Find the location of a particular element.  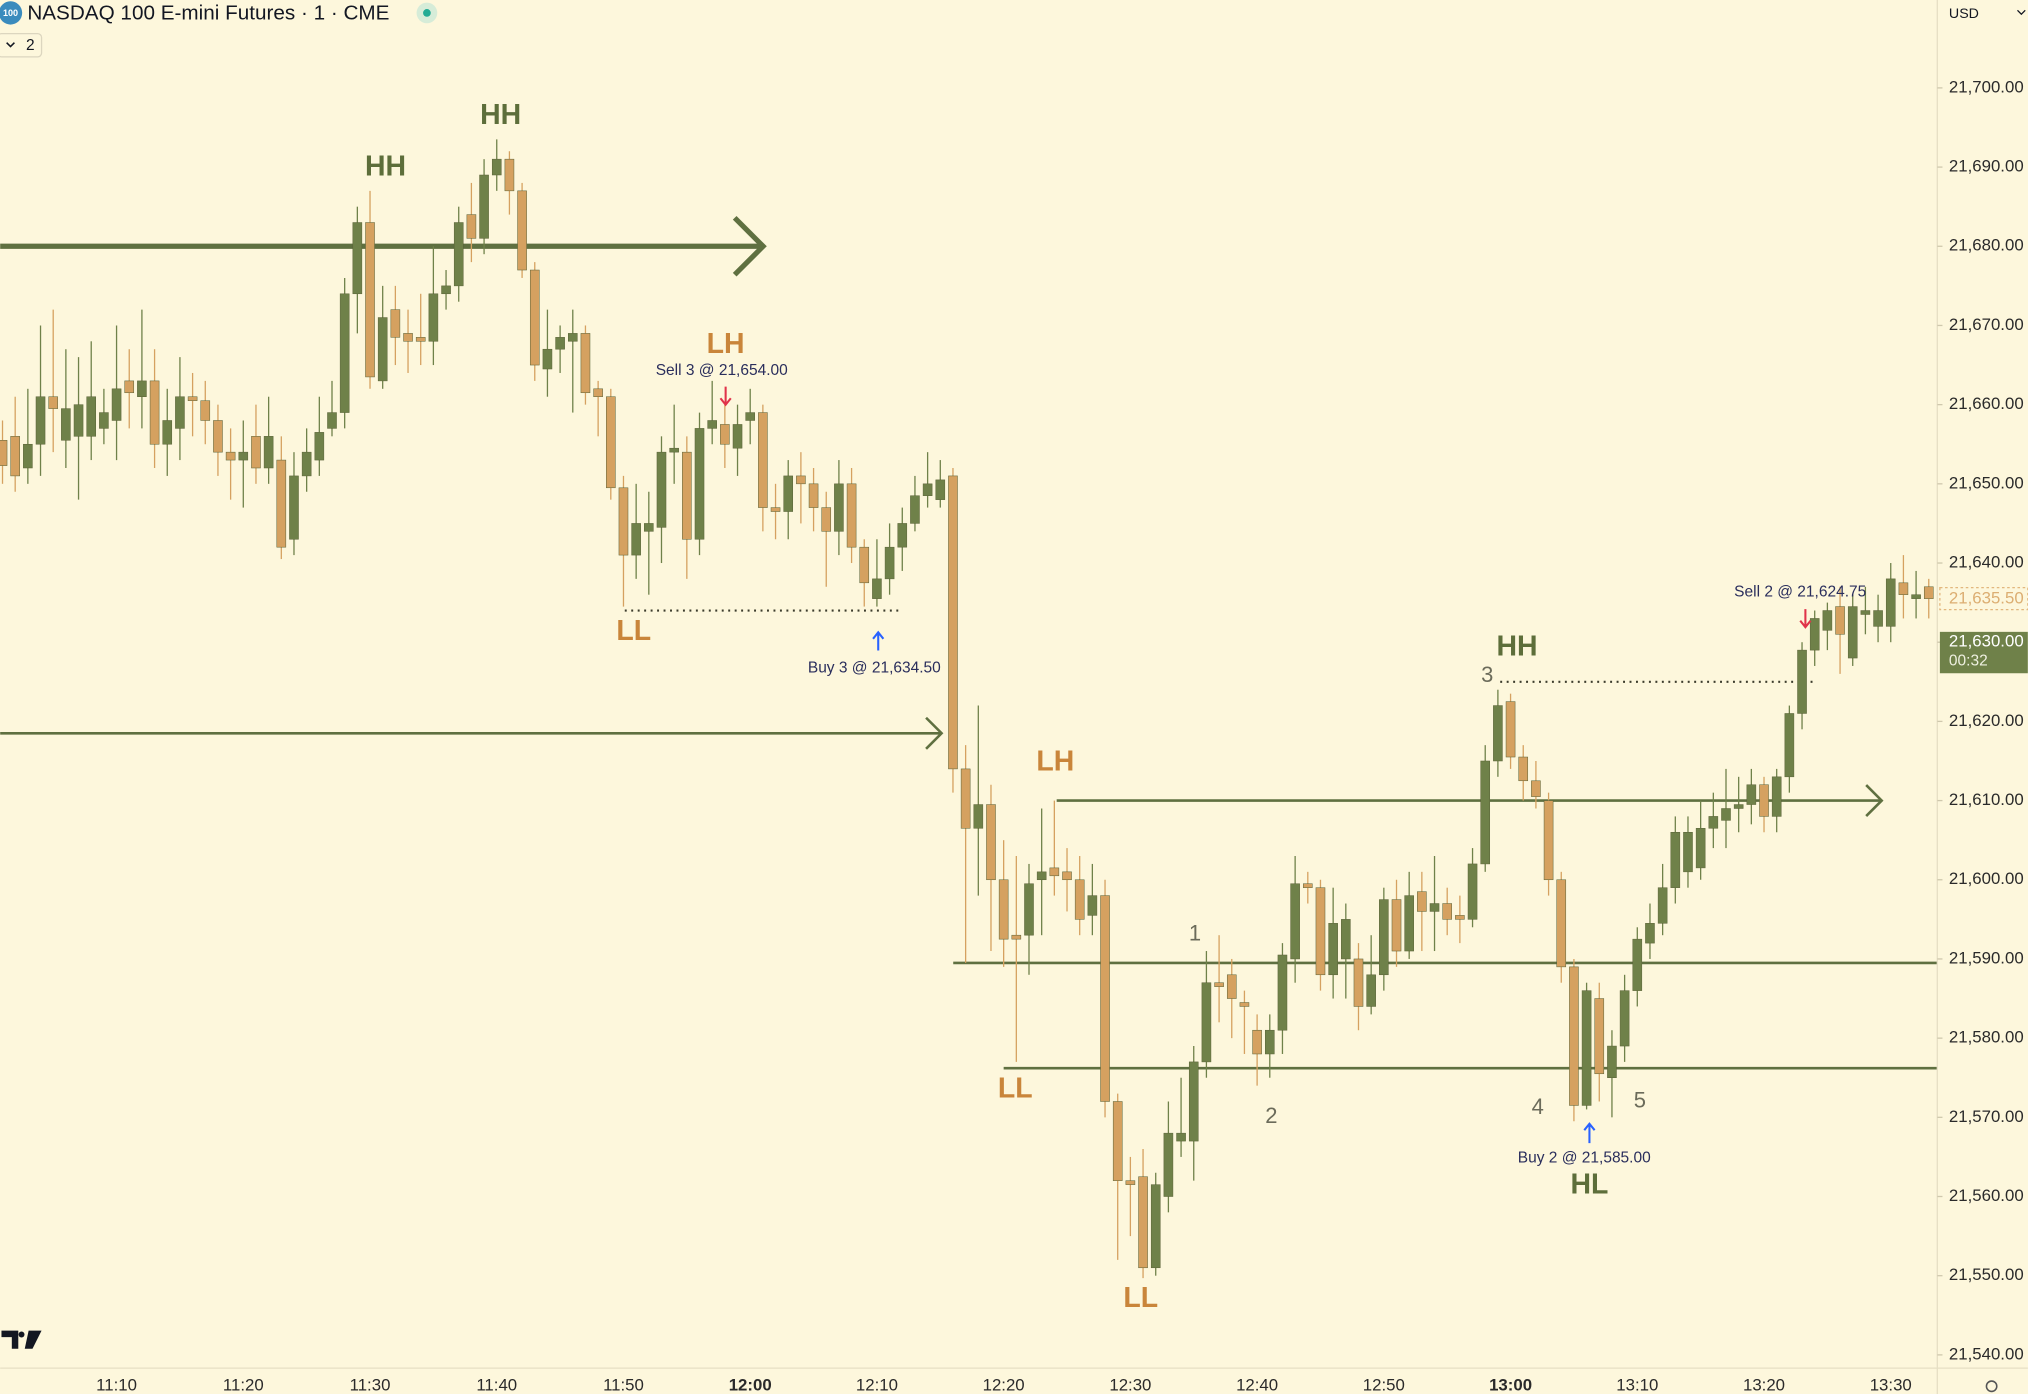

signal-label: Buy 3 @ 21,634.50 is located at coordinates (874, 668).